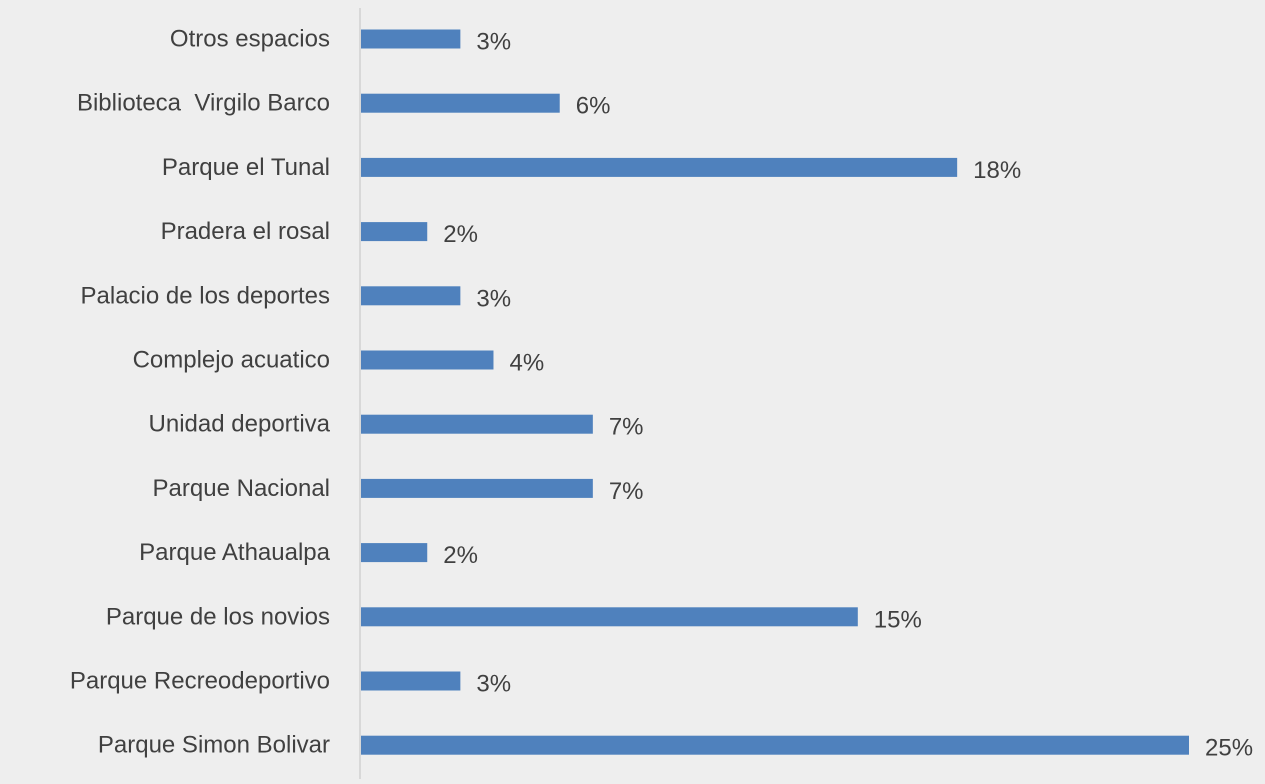  What do you see at coordinates (218, 616) in the screenshot?
I see `category-label: Parque de los novios` at bounding box center [218, 616].